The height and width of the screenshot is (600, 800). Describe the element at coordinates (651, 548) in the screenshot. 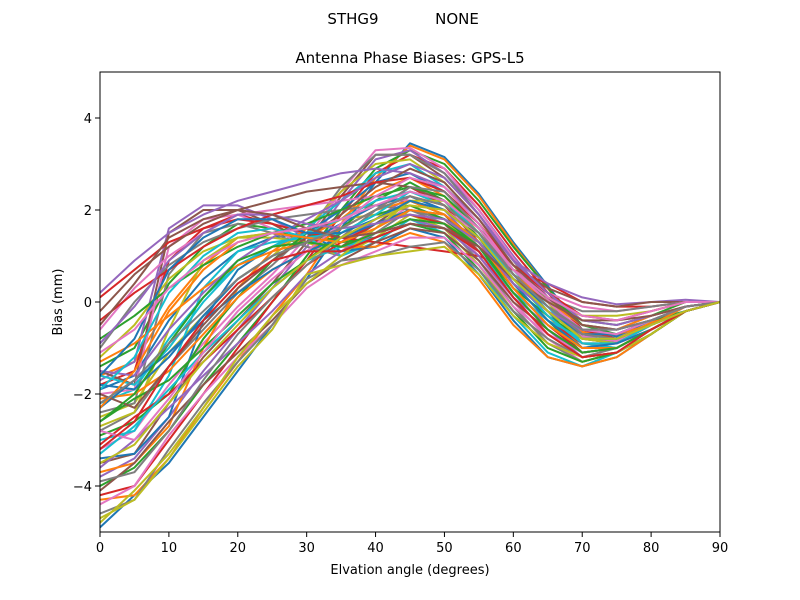

I see `x-tick-label: 80` at that location.